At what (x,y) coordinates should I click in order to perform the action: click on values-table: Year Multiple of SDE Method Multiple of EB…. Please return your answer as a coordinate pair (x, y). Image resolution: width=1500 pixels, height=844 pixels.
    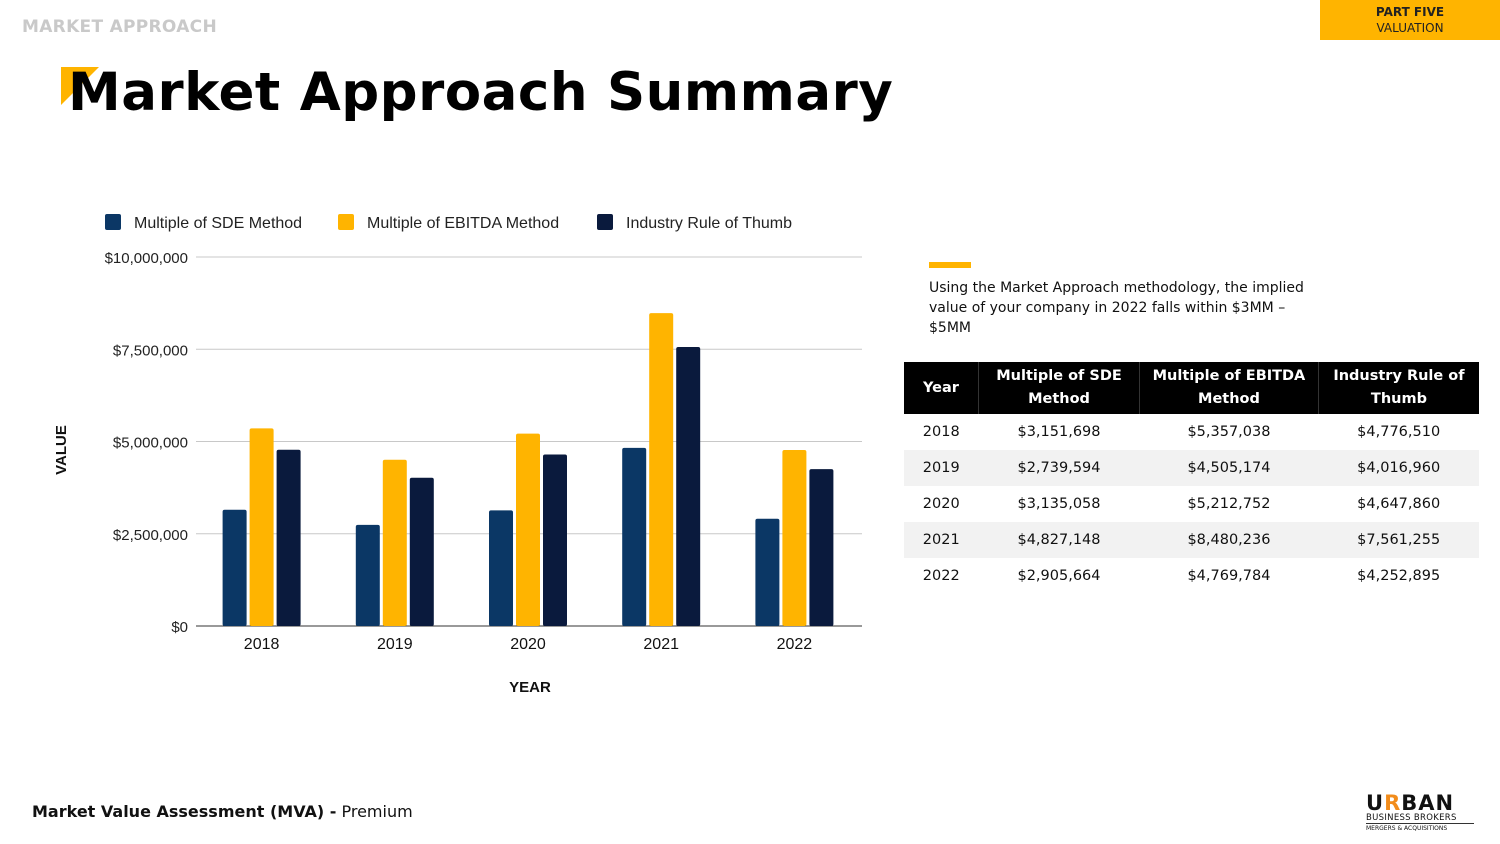
    Looking at the image, I should click on (1191, 478).